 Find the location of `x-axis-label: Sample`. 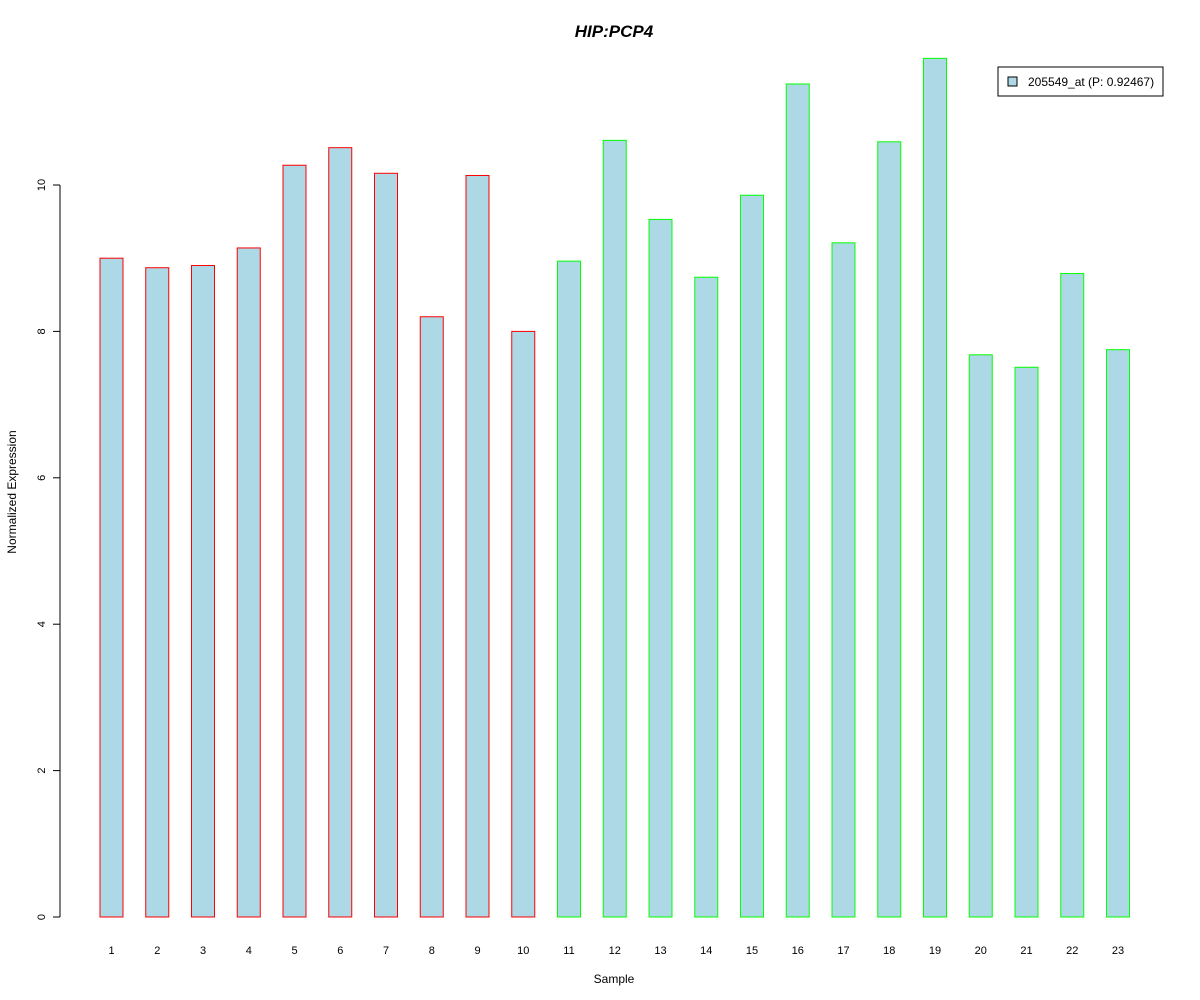

x-axis-label: Sample is located at coordinates (614, 979).